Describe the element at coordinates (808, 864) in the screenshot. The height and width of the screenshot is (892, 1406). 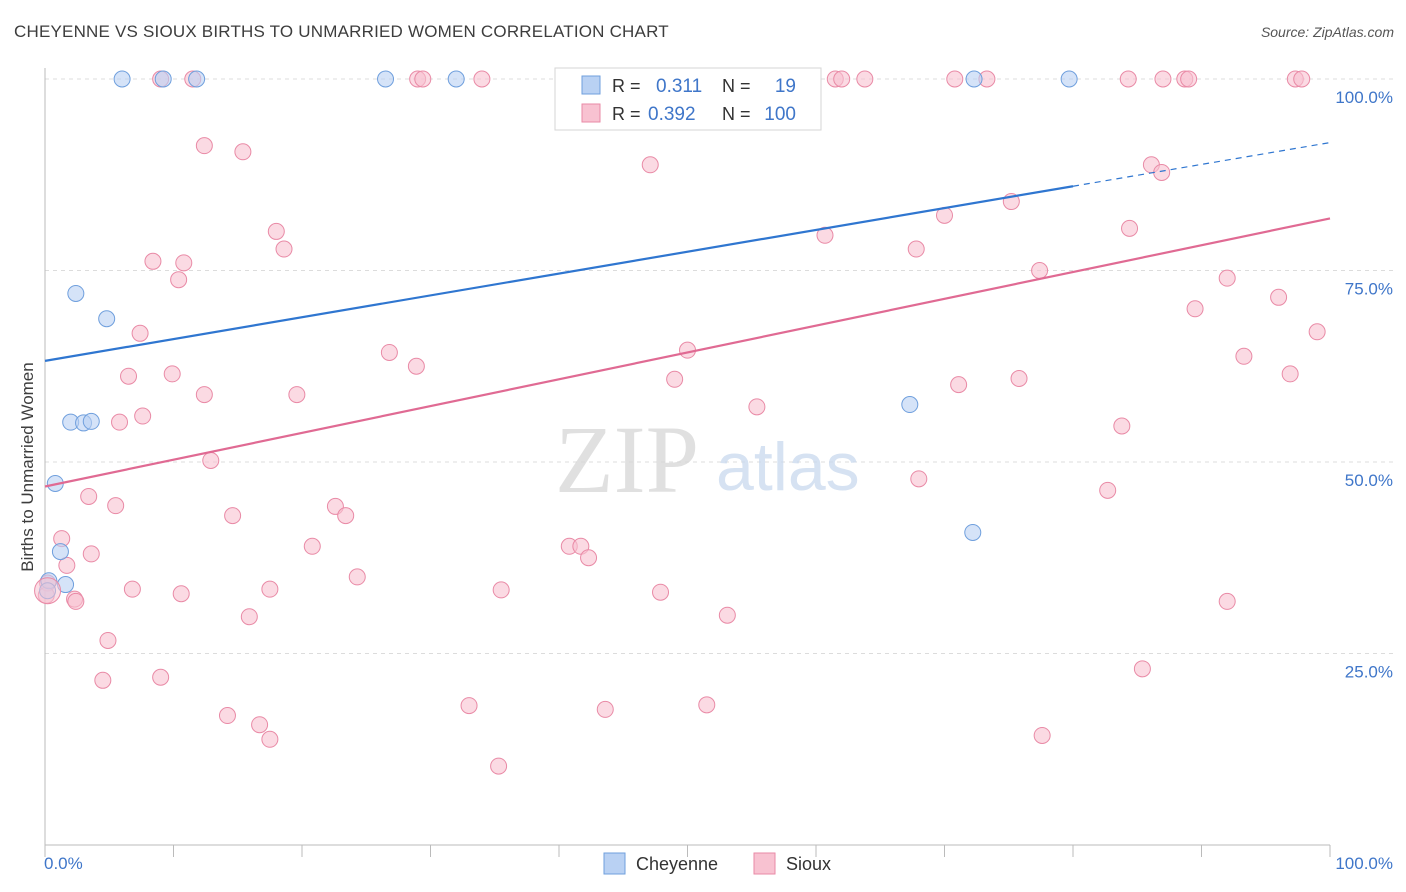
I see `bottom-legend-label-sioux: Sioux` at that location.